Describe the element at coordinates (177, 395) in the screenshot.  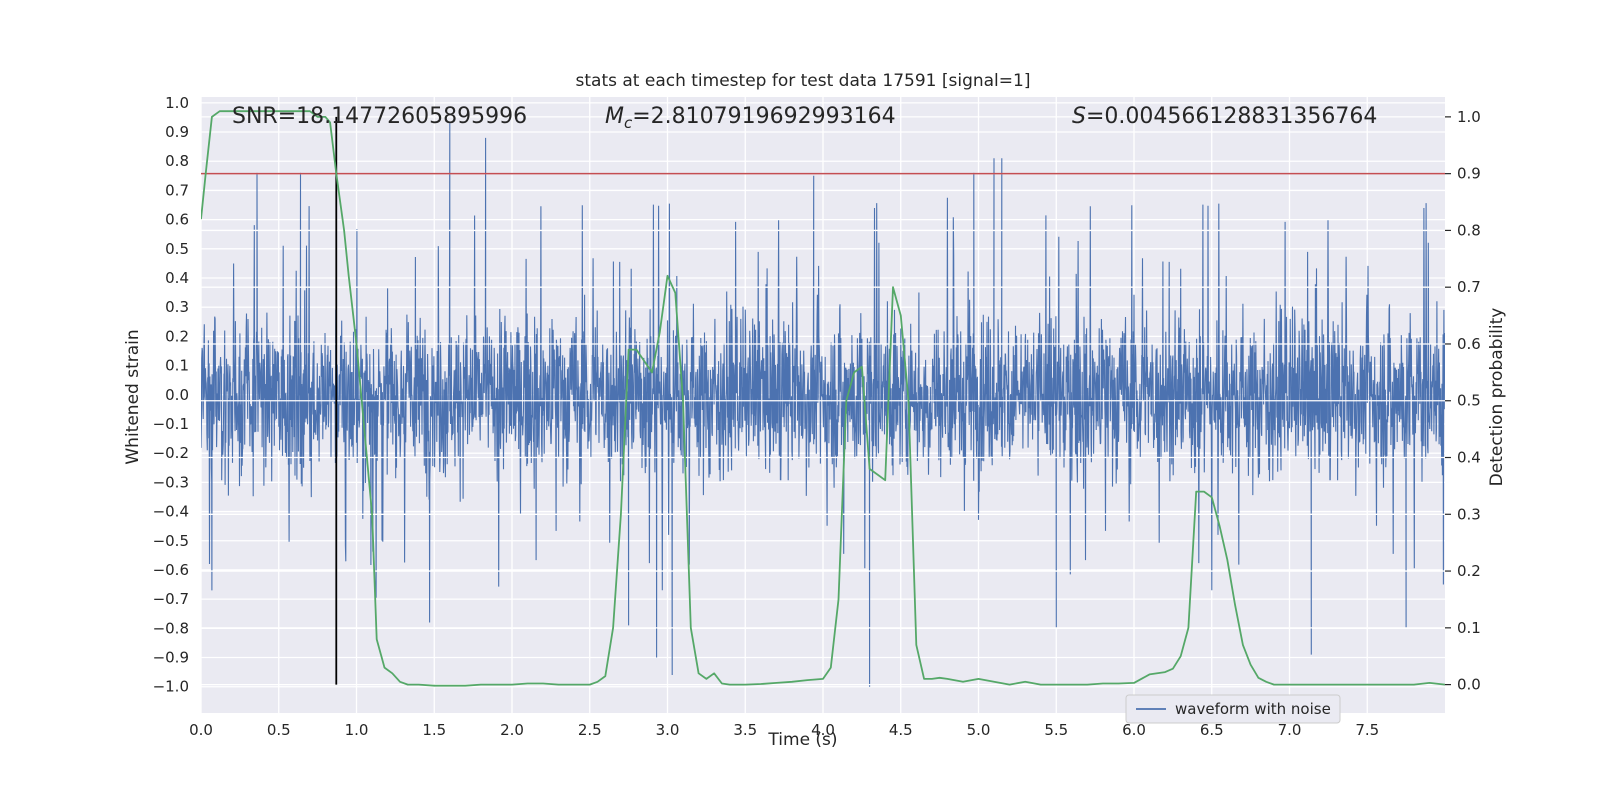
I see `y-left-tick-label: 0.0` at that location.